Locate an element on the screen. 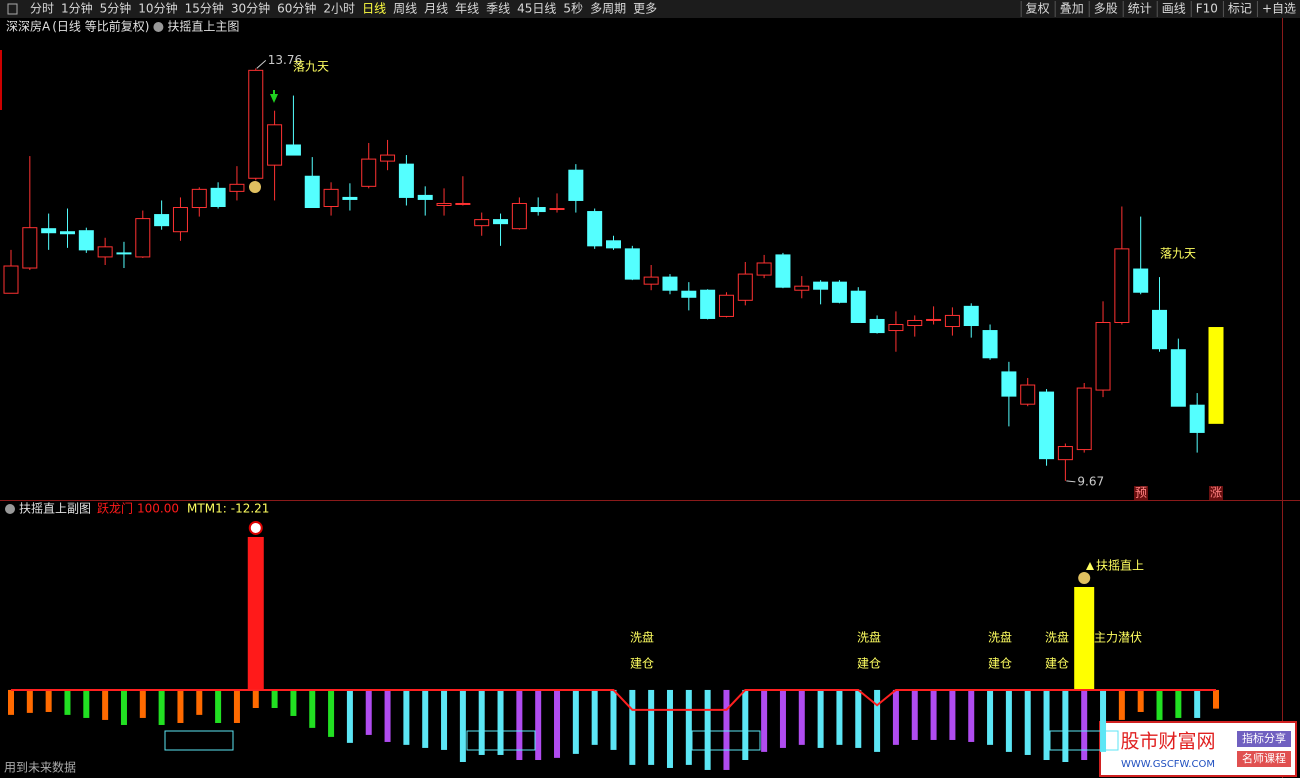 The image size is (1300, 778). period-tab: 45日线 is located at coordinates (536, 9).